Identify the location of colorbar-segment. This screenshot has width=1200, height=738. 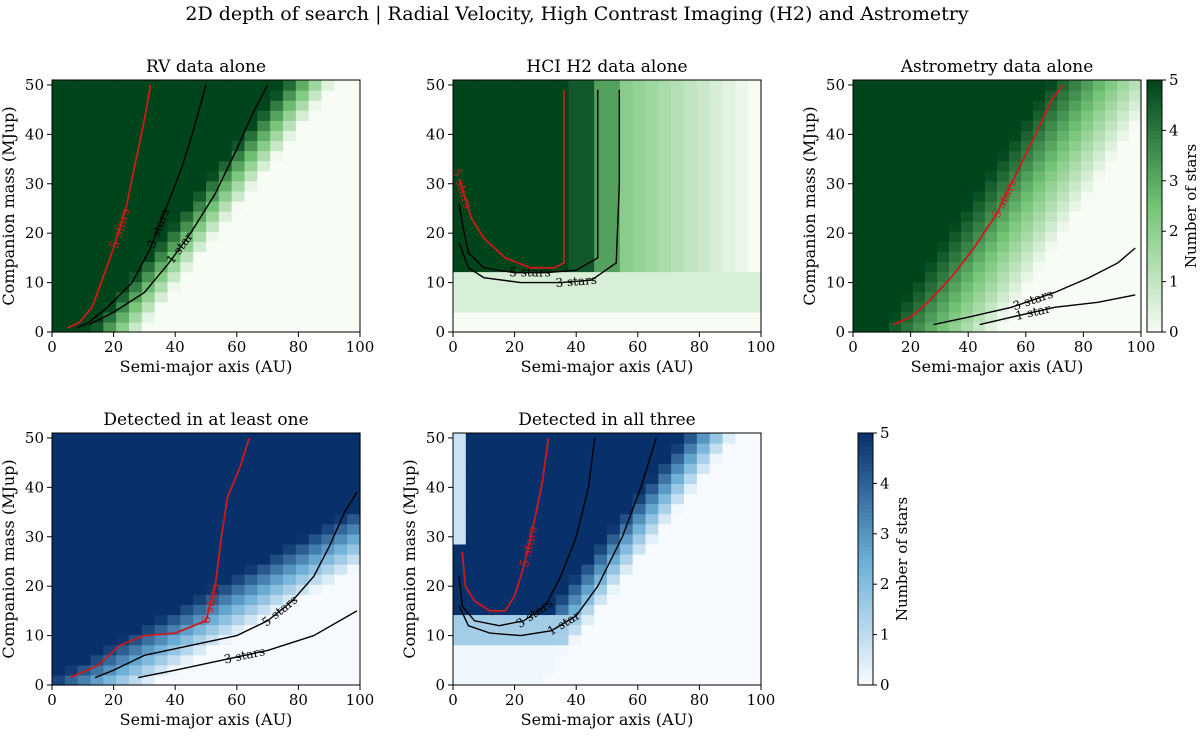
(1154, 191).